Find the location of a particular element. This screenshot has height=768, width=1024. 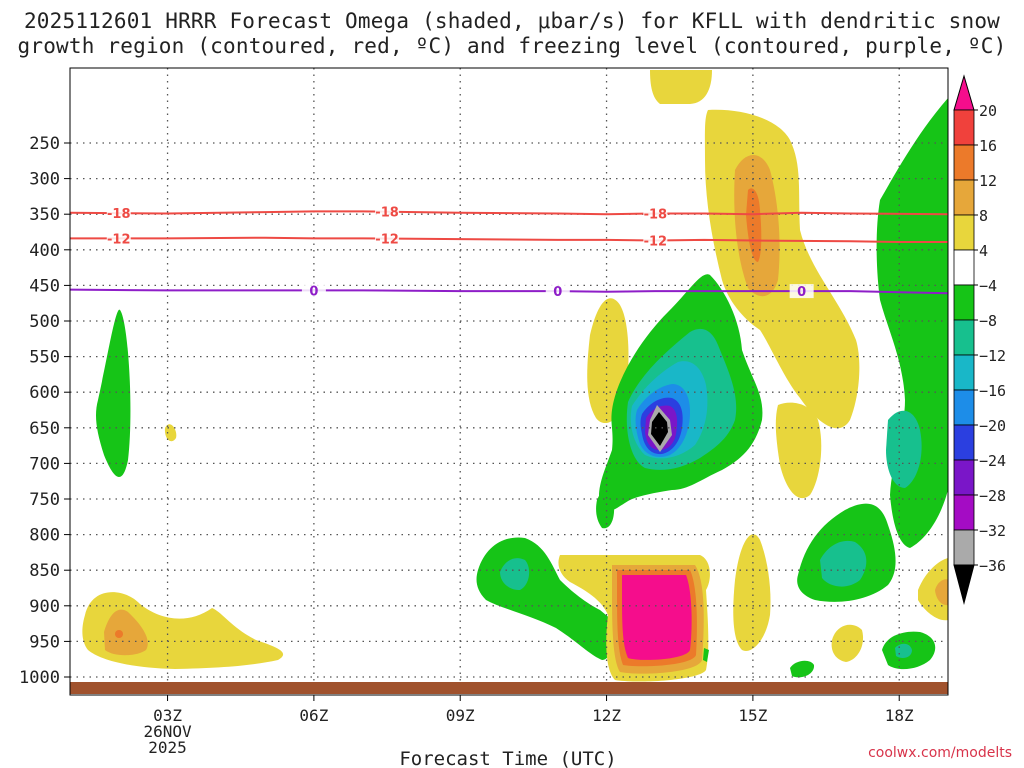

x-tick-label: 09Z is located at coordinates (460, 715).